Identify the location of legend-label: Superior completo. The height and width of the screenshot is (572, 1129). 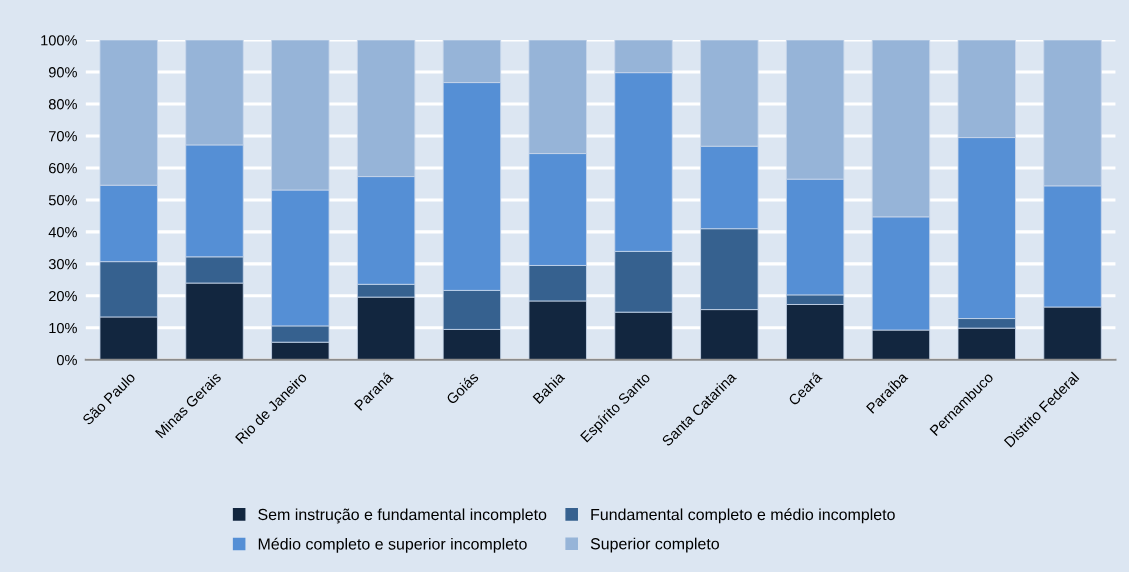
(654, 545).